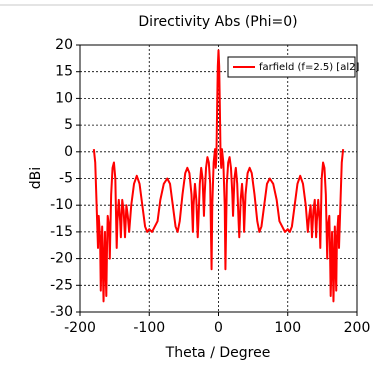 The image size is (373, 365). I want to click on y-tick-label: -10, so click(61, 205).